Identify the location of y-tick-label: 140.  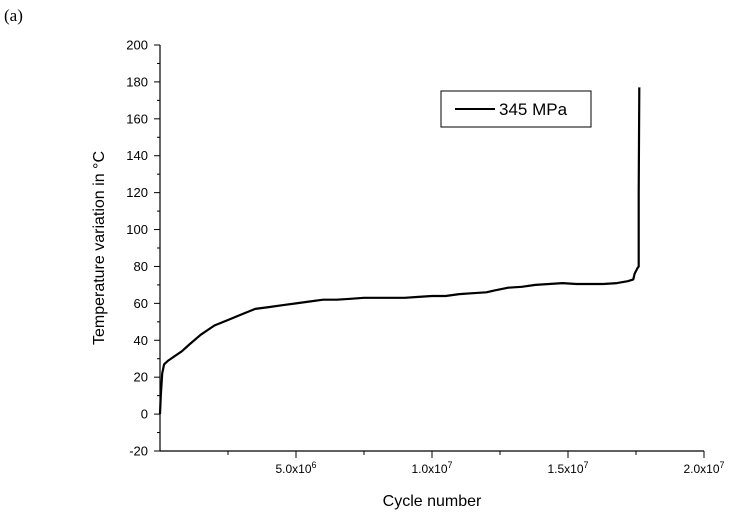
(137, 155).